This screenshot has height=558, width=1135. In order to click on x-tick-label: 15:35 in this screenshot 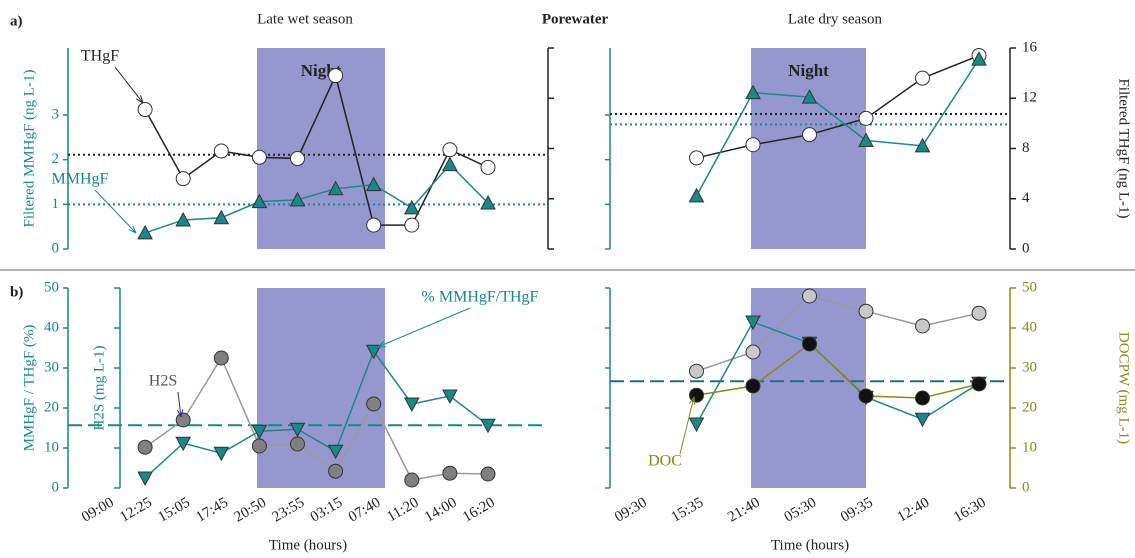, I will do `click(688, 510)`.